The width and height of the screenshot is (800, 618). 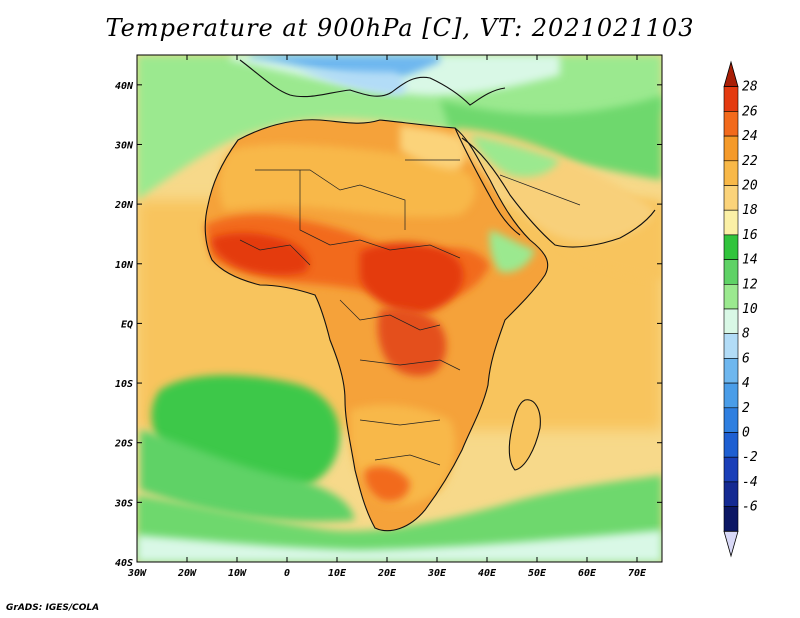 What do you see at coordinates (124, 265) in the screenshot?
I see `y-tick-label: 10N` at bounding box center [124, 265].